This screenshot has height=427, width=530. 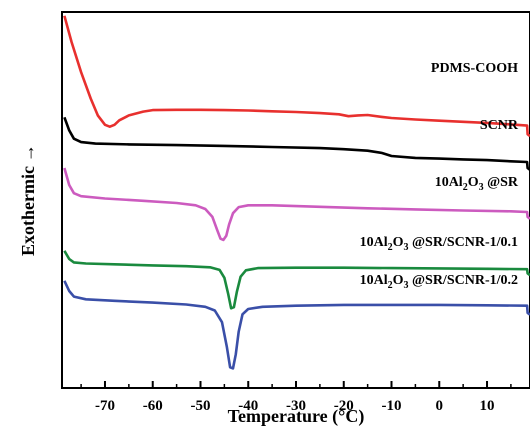 I want to click on series-label-10al2o3-sr-scnr-1-0-1: 10Al2O3 @SR/SCNR-1/0.1, so click(x=439, y=244).